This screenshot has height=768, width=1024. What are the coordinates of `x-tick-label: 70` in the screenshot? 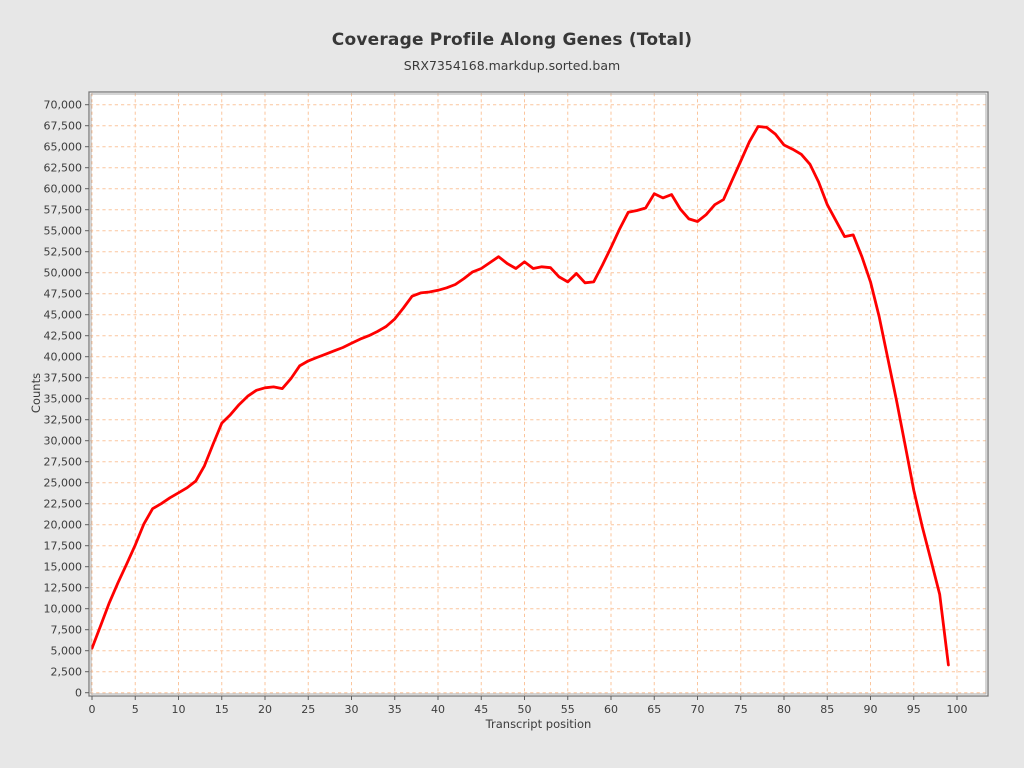 It's located at (698, 709).